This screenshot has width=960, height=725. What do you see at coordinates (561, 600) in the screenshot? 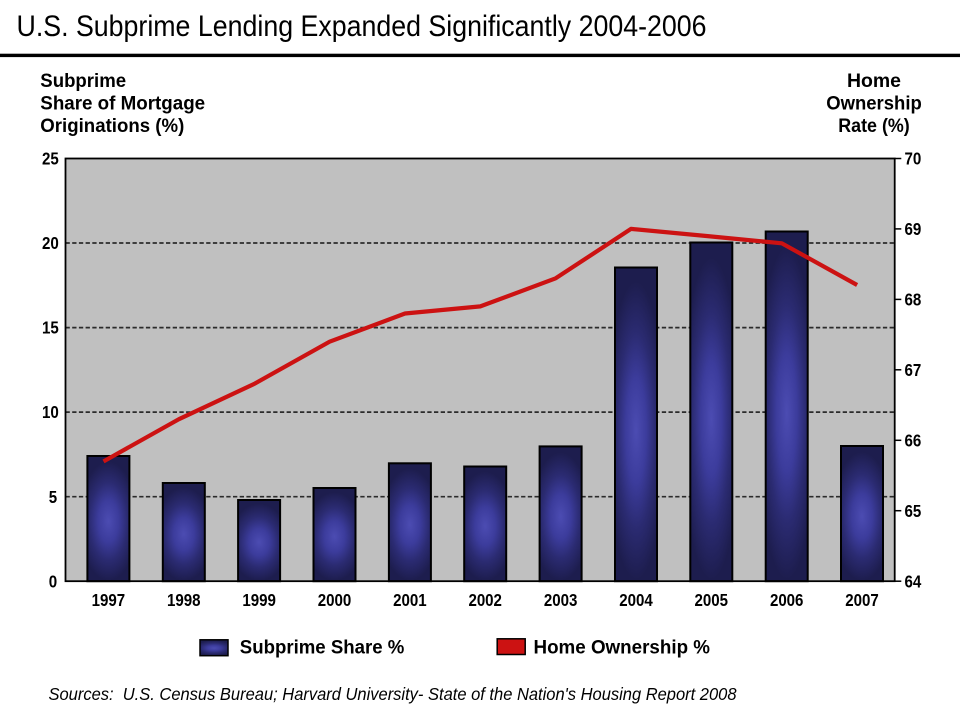
I see `svg-text: 2003` at bounding box center [561, 600].